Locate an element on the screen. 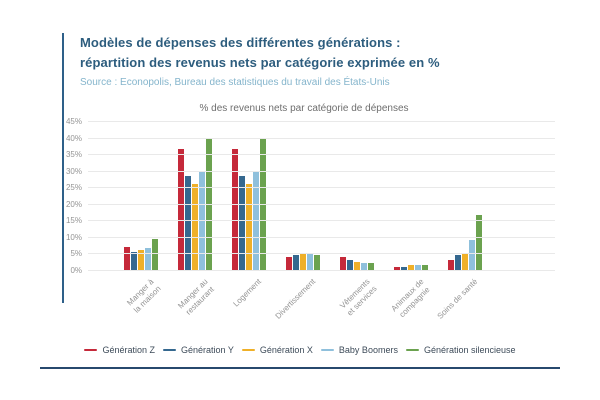  x-tick-label-line: Logement is located at coordinates (247, 293).